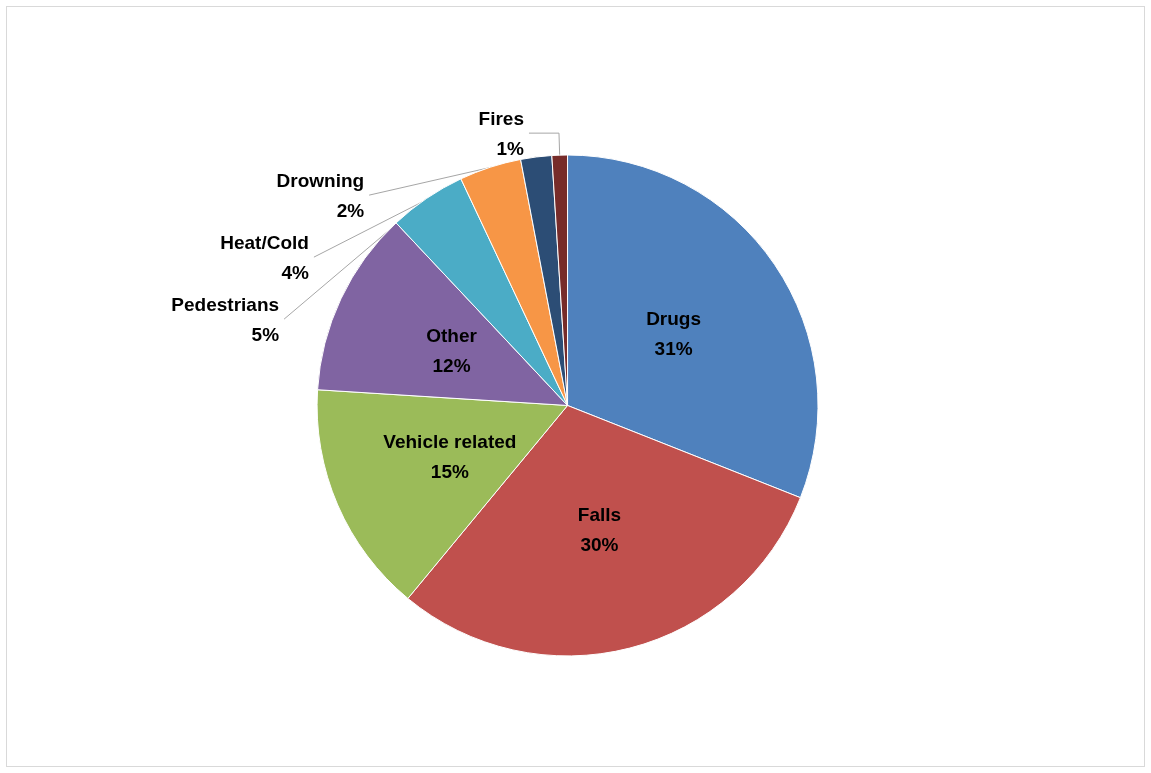 The height and width of the screenshot is (773, 1151). Describe the element at coordinates (265, 334) in the screenshot. I see `data-label: 5%` at that location.